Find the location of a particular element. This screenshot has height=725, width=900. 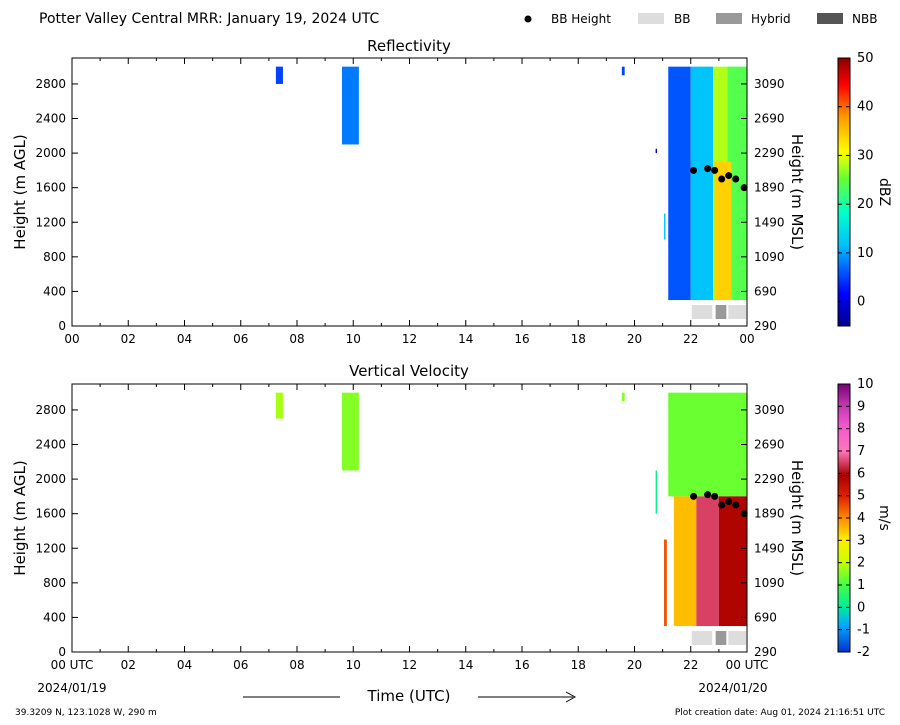

y-tick-label: 2000 is located at coordinates (50, 153).